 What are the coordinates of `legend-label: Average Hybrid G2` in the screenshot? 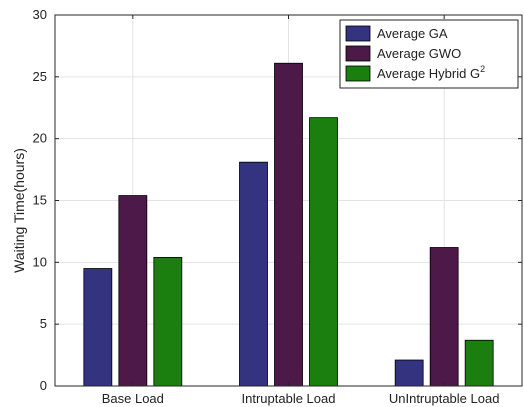 It's located at (431, 72).